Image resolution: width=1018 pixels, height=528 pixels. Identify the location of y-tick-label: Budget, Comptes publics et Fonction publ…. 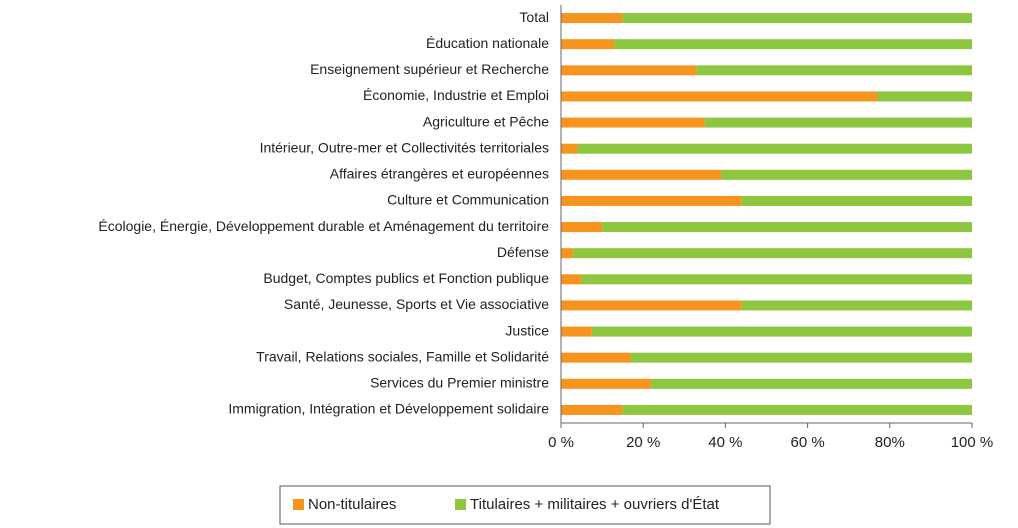
(406, 278).